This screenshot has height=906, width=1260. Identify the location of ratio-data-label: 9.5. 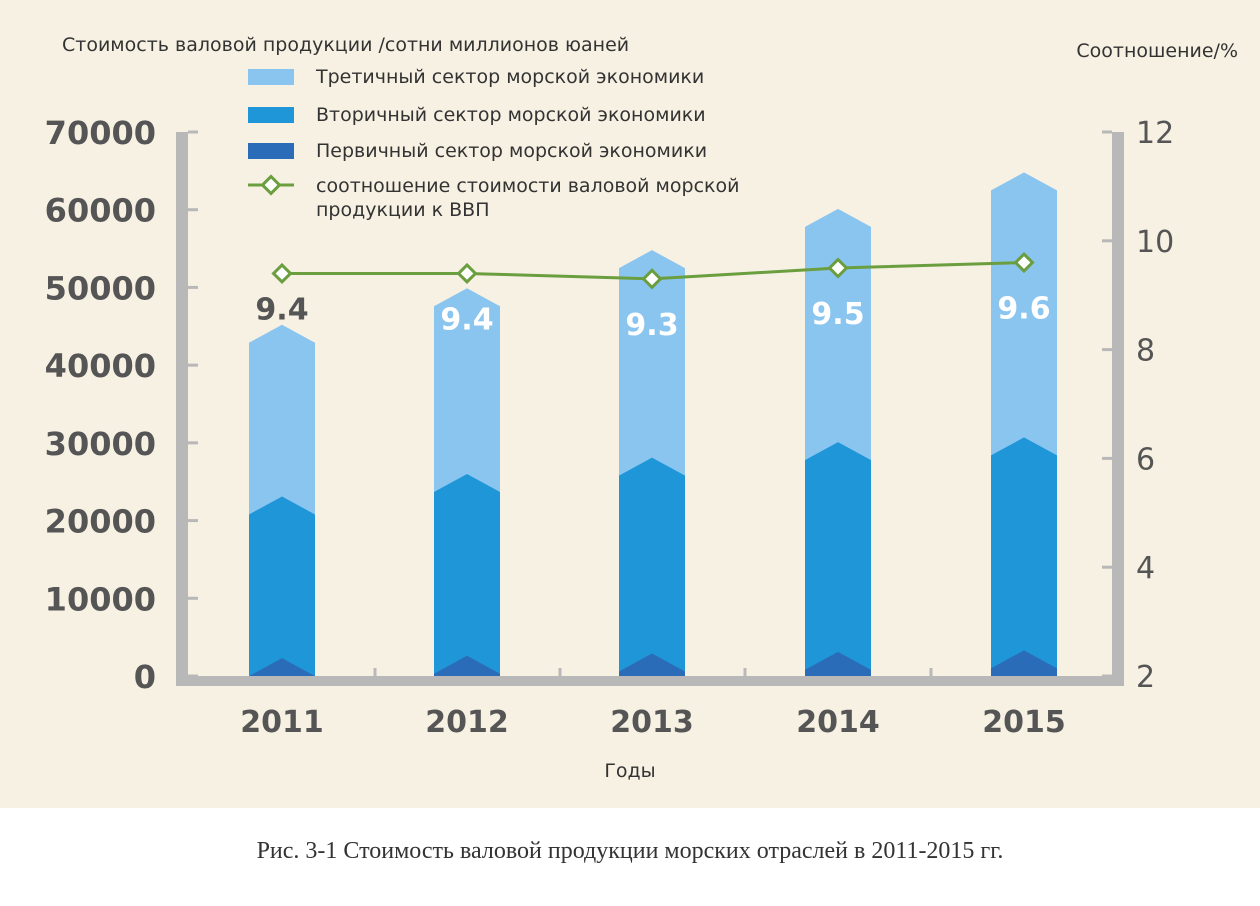
(837, 314).